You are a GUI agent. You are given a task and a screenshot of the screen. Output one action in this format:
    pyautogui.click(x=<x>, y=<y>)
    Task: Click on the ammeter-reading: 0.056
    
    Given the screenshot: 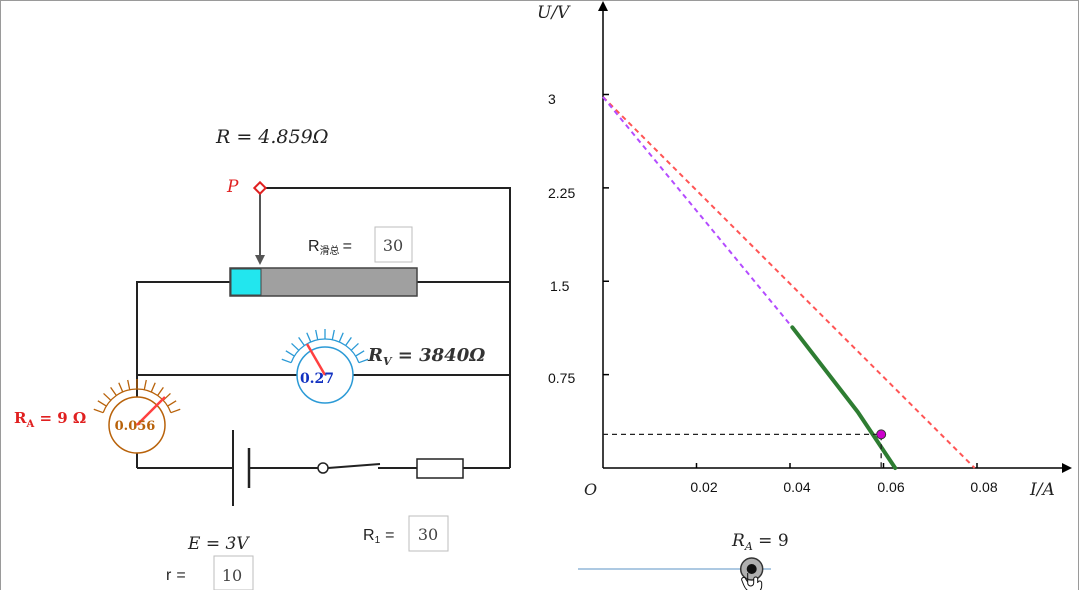 What is the action you would take?
    pyautogui.click(x=135, y=426)
    